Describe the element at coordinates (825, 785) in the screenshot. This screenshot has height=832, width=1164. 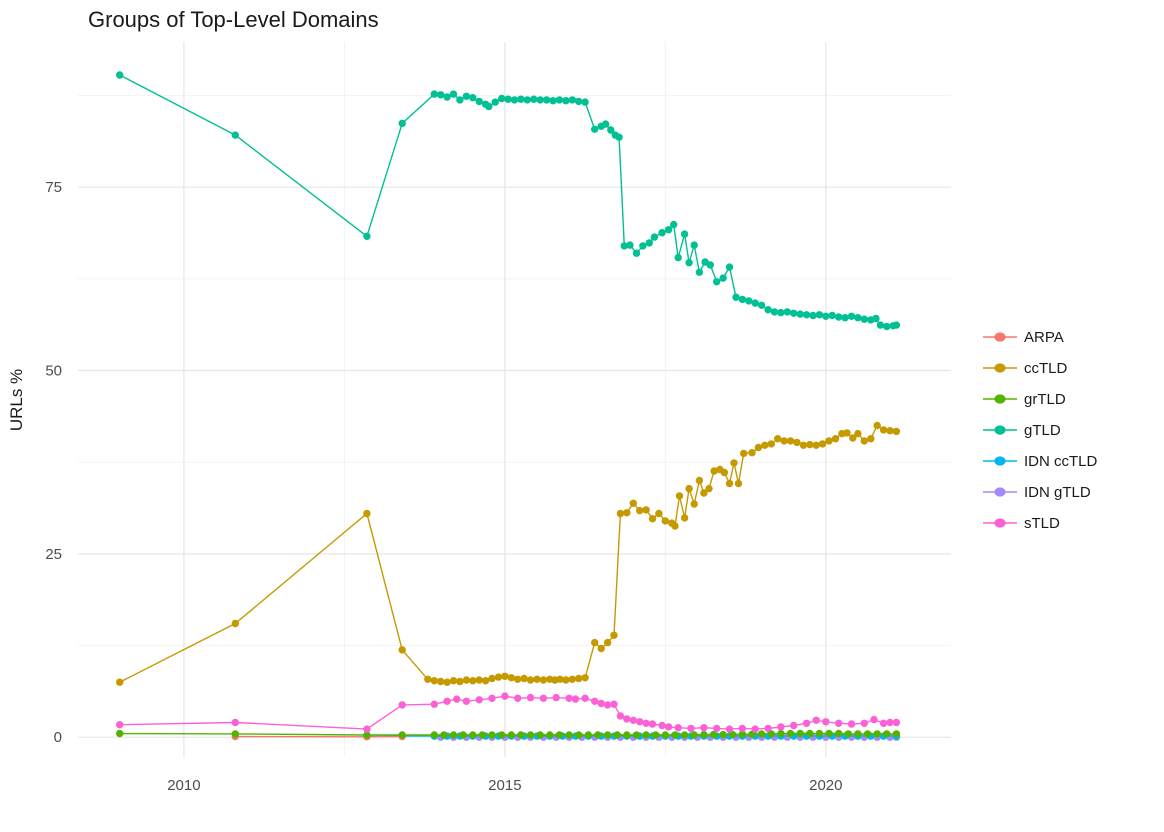
I see `x-tick-label: 2020` at that location.